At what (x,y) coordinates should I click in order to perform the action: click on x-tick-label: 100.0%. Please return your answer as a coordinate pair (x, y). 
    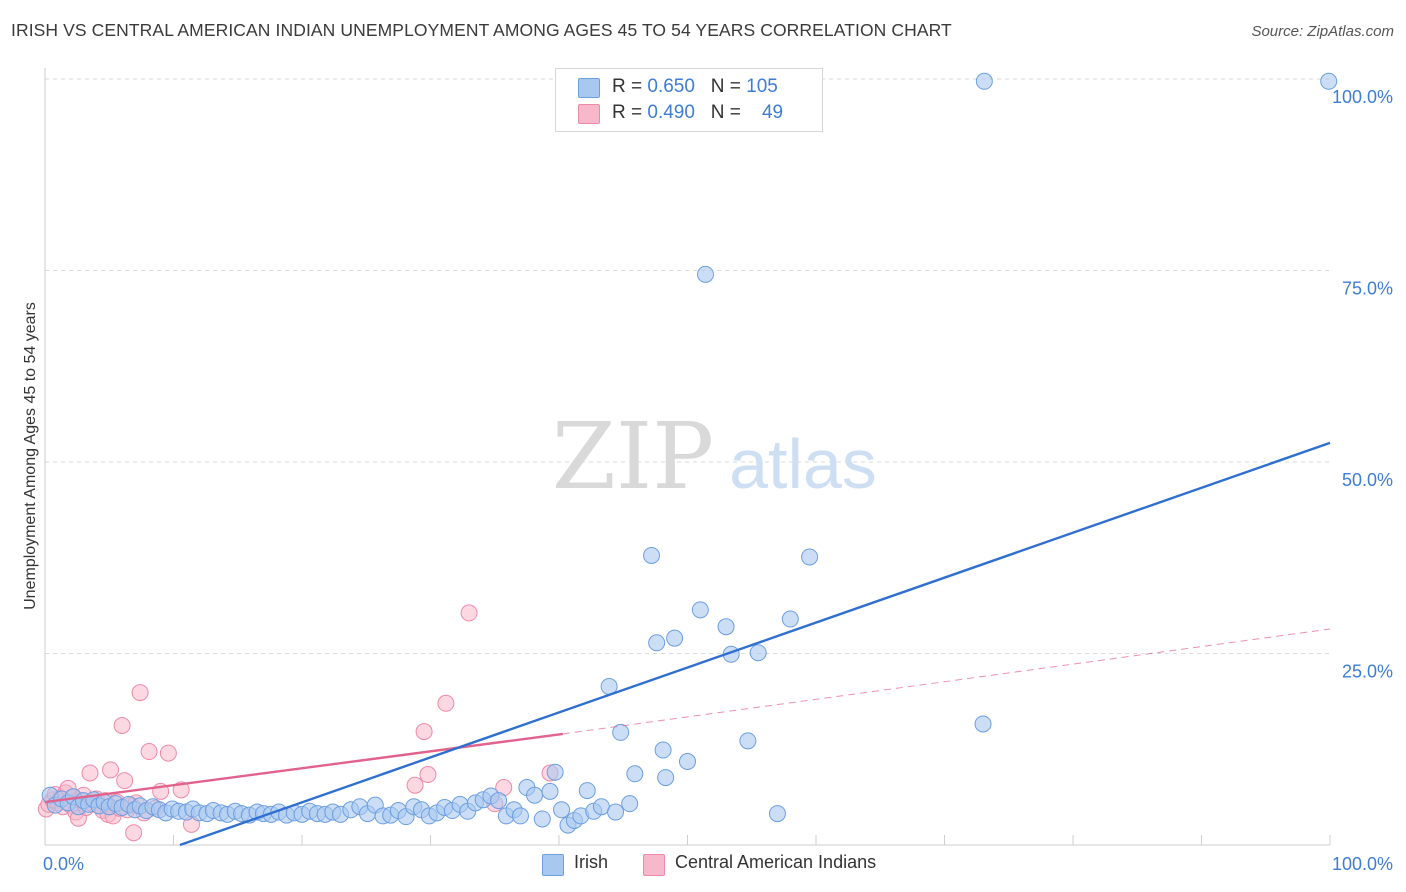
    Looking at the image, I should click on (1362, 864).